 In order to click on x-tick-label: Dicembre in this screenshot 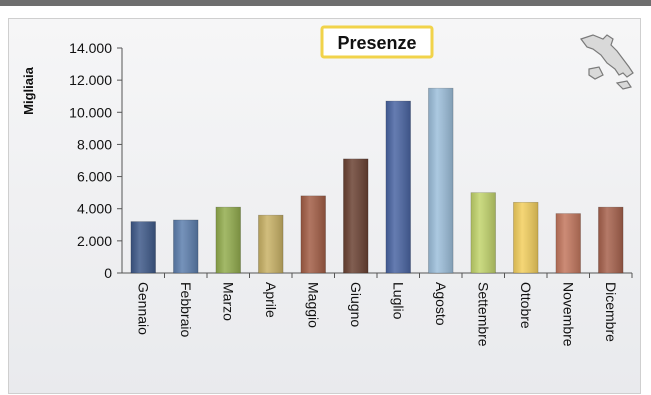, I will do `click(611, 312)`.